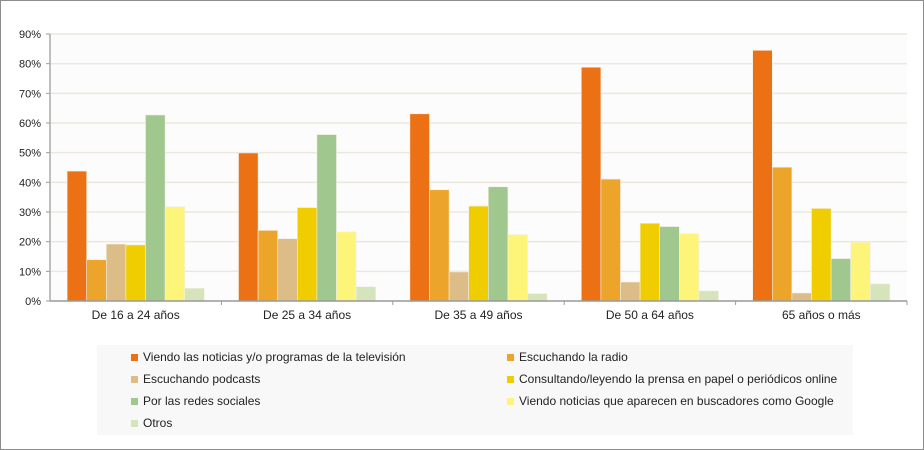  Describe the element at coordinates (30, 272) in the screenshot. I see `y-tick-label: 10%` at that location.